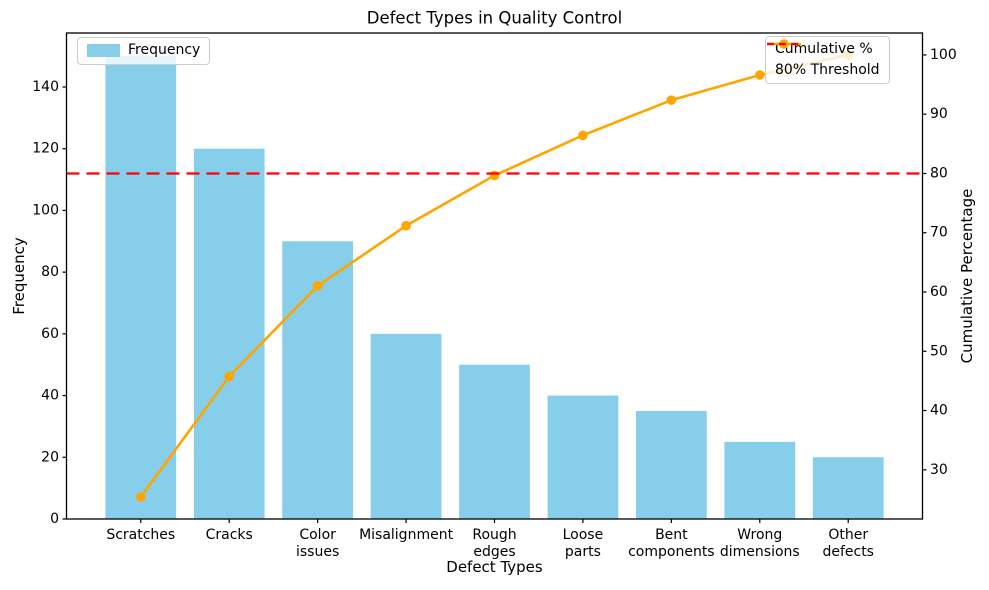 This screenshot has height=590, width=989. What do you see at coordinates (406, 535) in the screenshot?
I see `x-tick-label: Misalignment` at bounding box center [406, 535].